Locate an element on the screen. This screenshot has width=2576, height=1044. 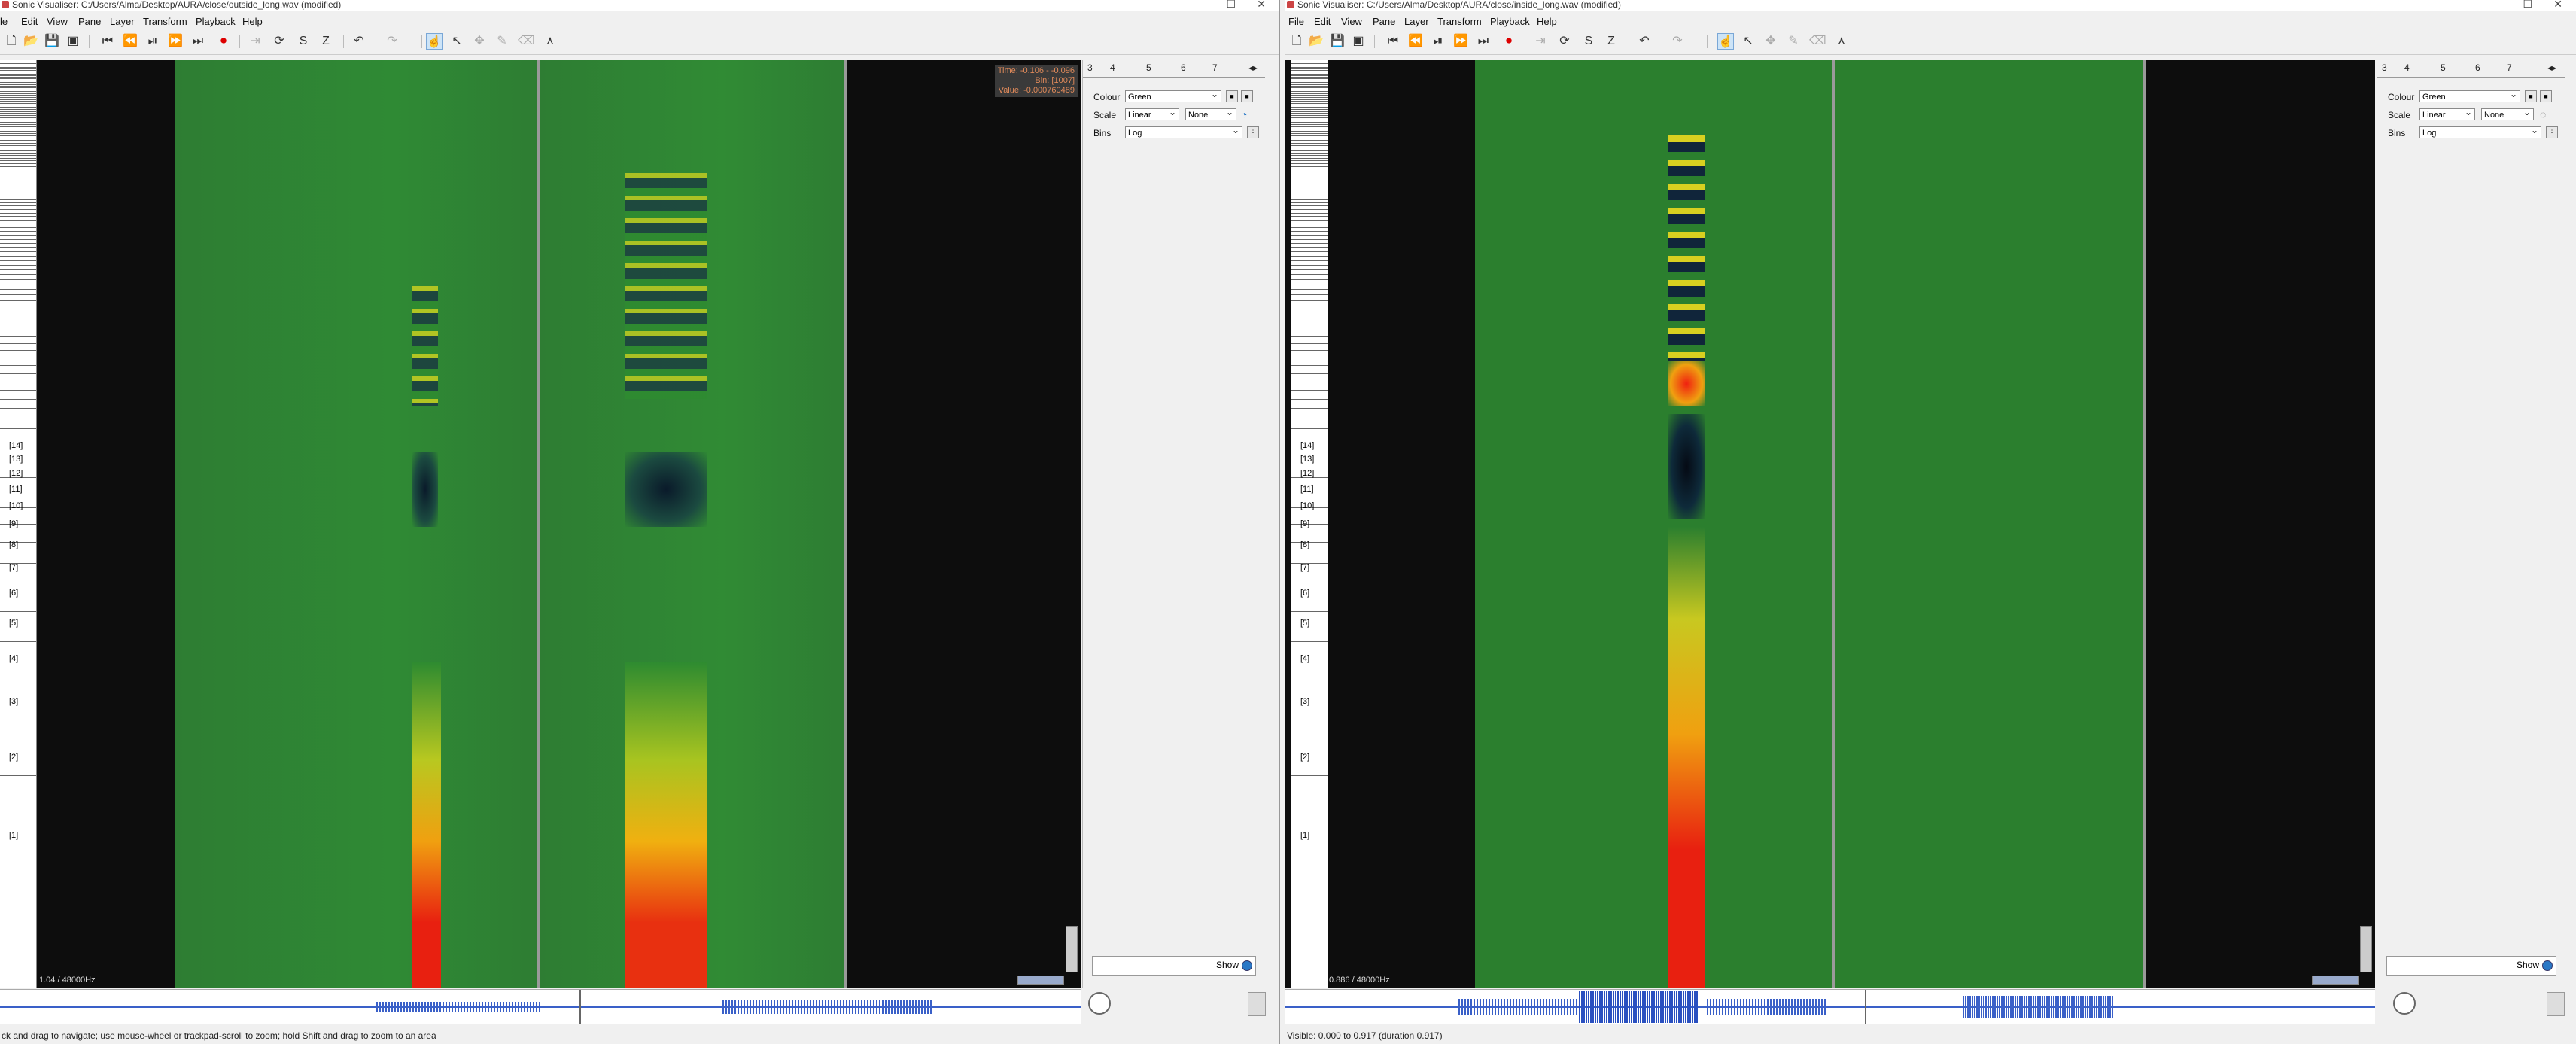
new-file-icon: 🗋 is located at coordinates (11, 41).